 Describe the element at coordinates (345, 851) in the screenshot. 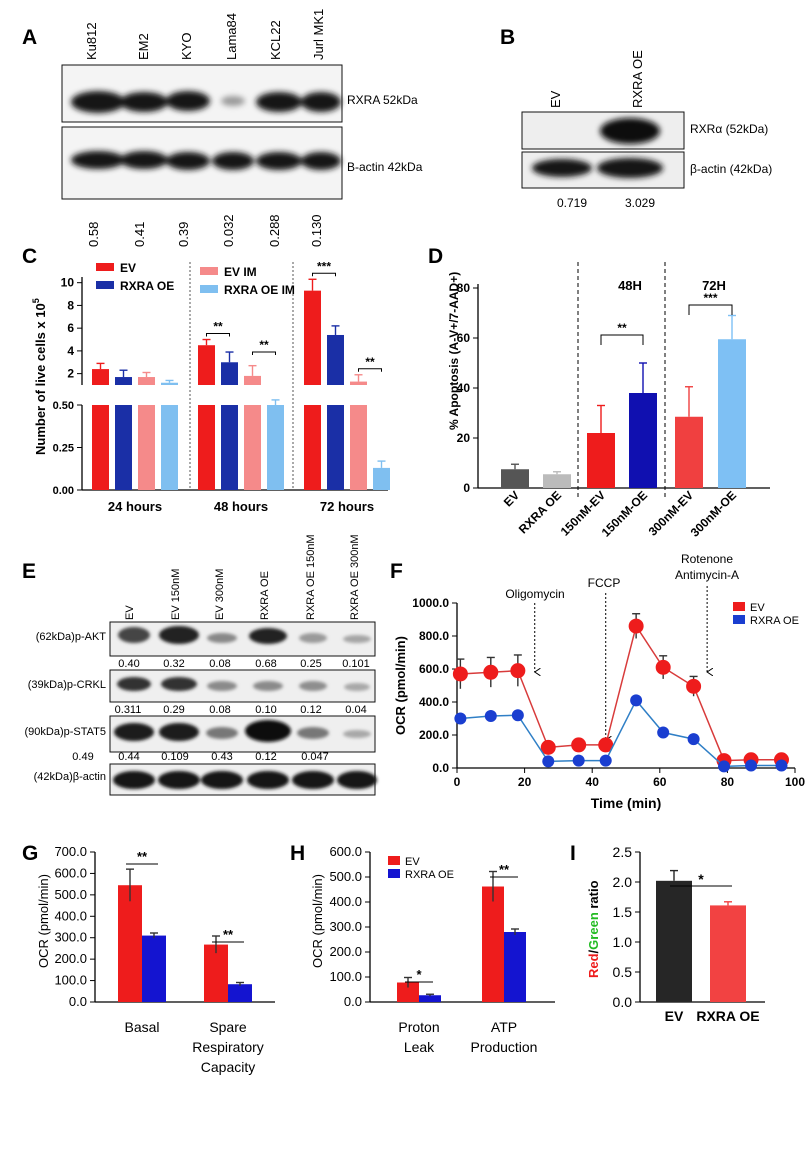

I see `panel-h-tick-label: 600.0` at that location.